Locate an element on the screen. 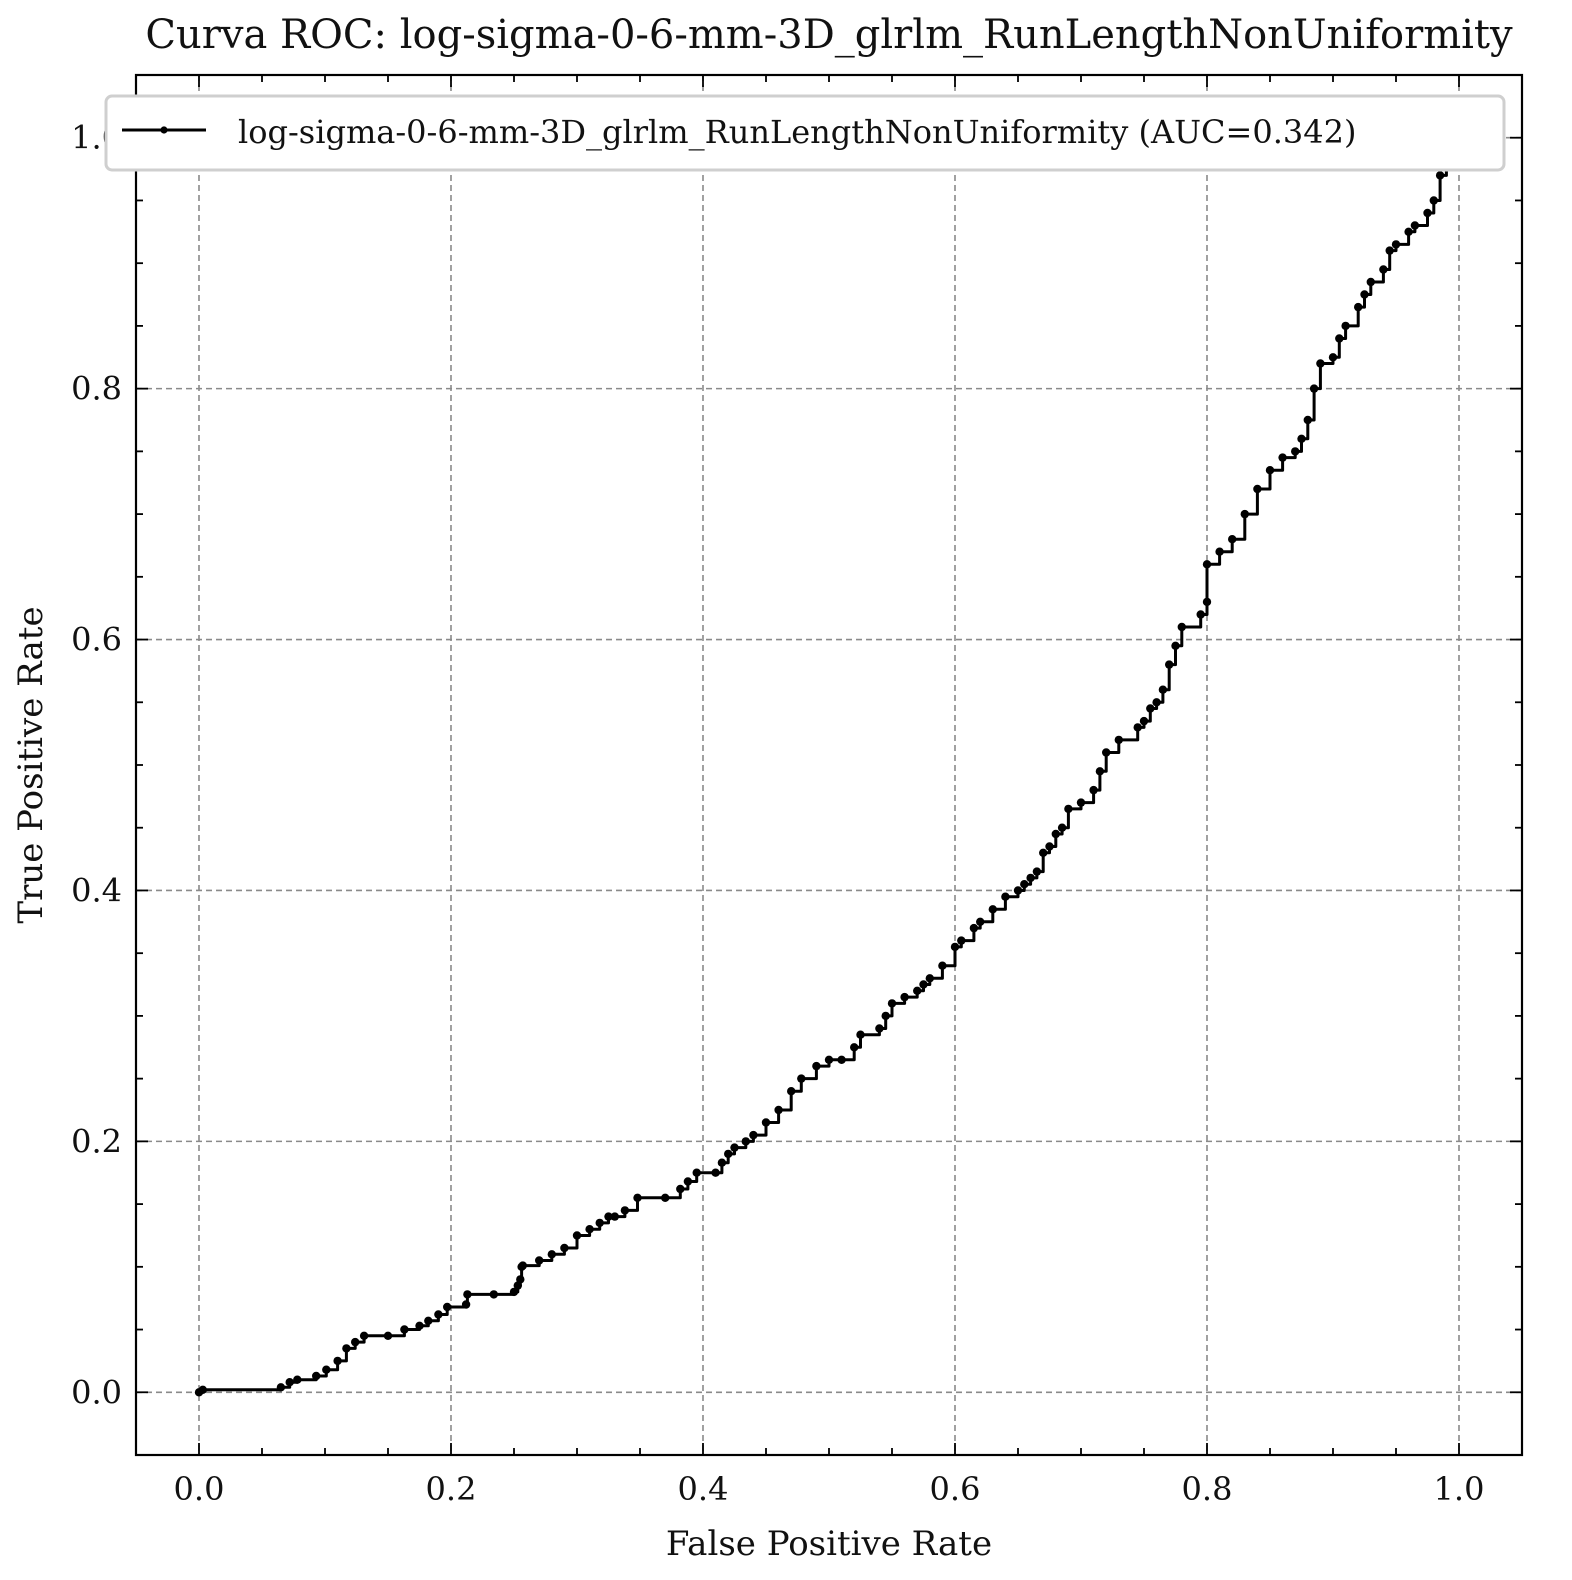 The height and width of the screenshot is (1580, 1572). y-tick-label: 0.4 is located at coordinates (96, 890).